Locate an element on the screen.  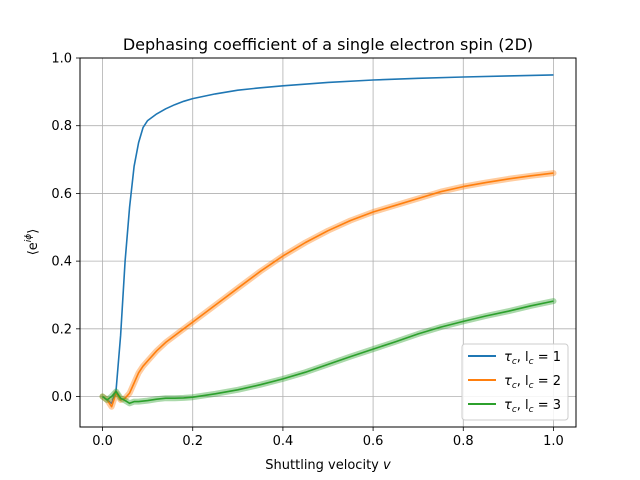
x-axis-label-text: Shuttling velocity is located at coordinates (324, 465).